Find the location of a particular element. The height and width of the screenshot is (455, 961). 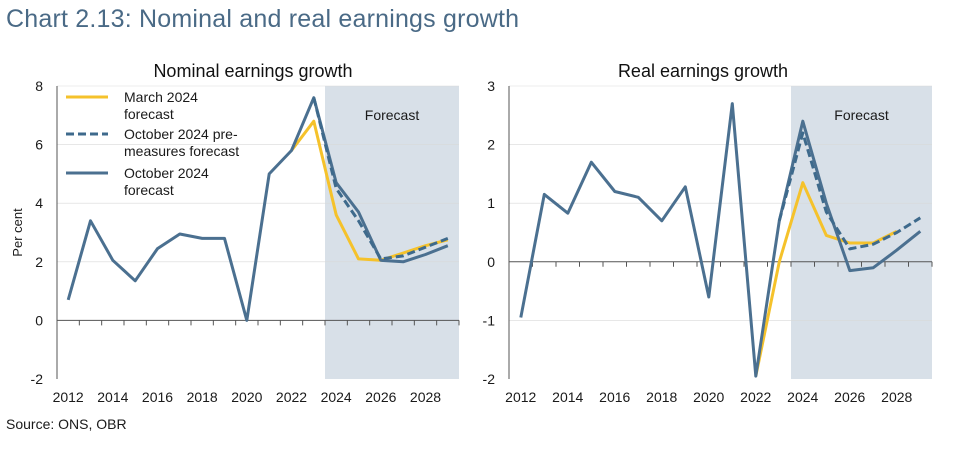

y-axis-label: Per cent is located at coordinates (17, 232).